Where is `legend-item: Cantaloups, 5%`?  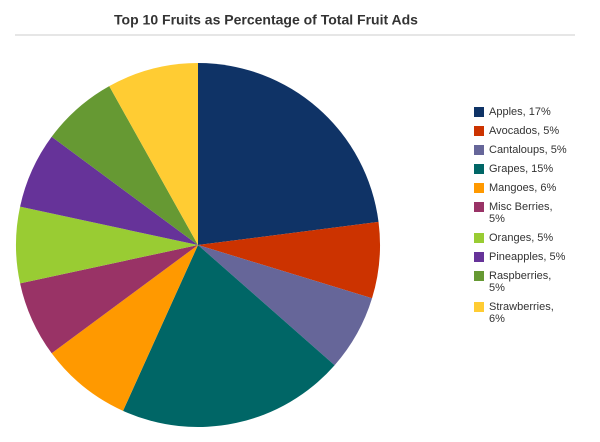
legend-item: Cantaloups, 5% is located at coordinates (524, 150).